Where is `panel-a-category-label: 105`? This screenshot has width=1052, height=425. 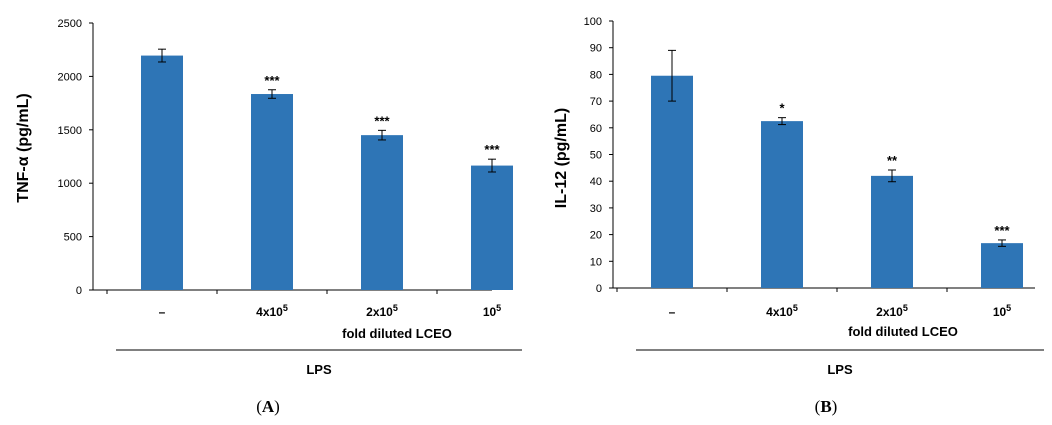 panel-a-category-label: 105 is located at coordinates (492, 311).